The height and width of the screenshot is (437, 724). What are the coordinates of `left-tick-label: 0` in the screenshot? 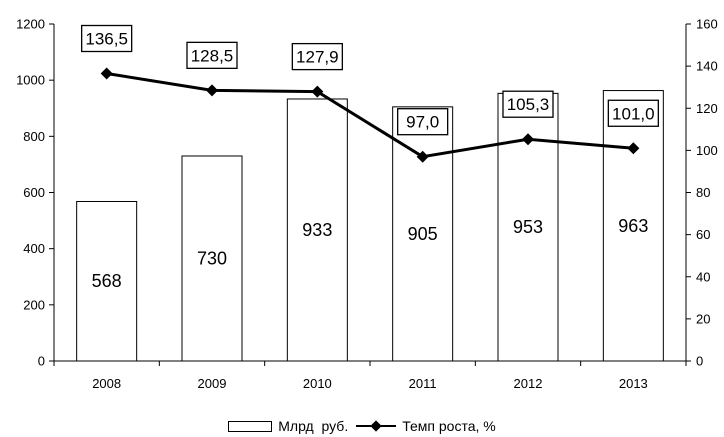 It's located at (41, 361).